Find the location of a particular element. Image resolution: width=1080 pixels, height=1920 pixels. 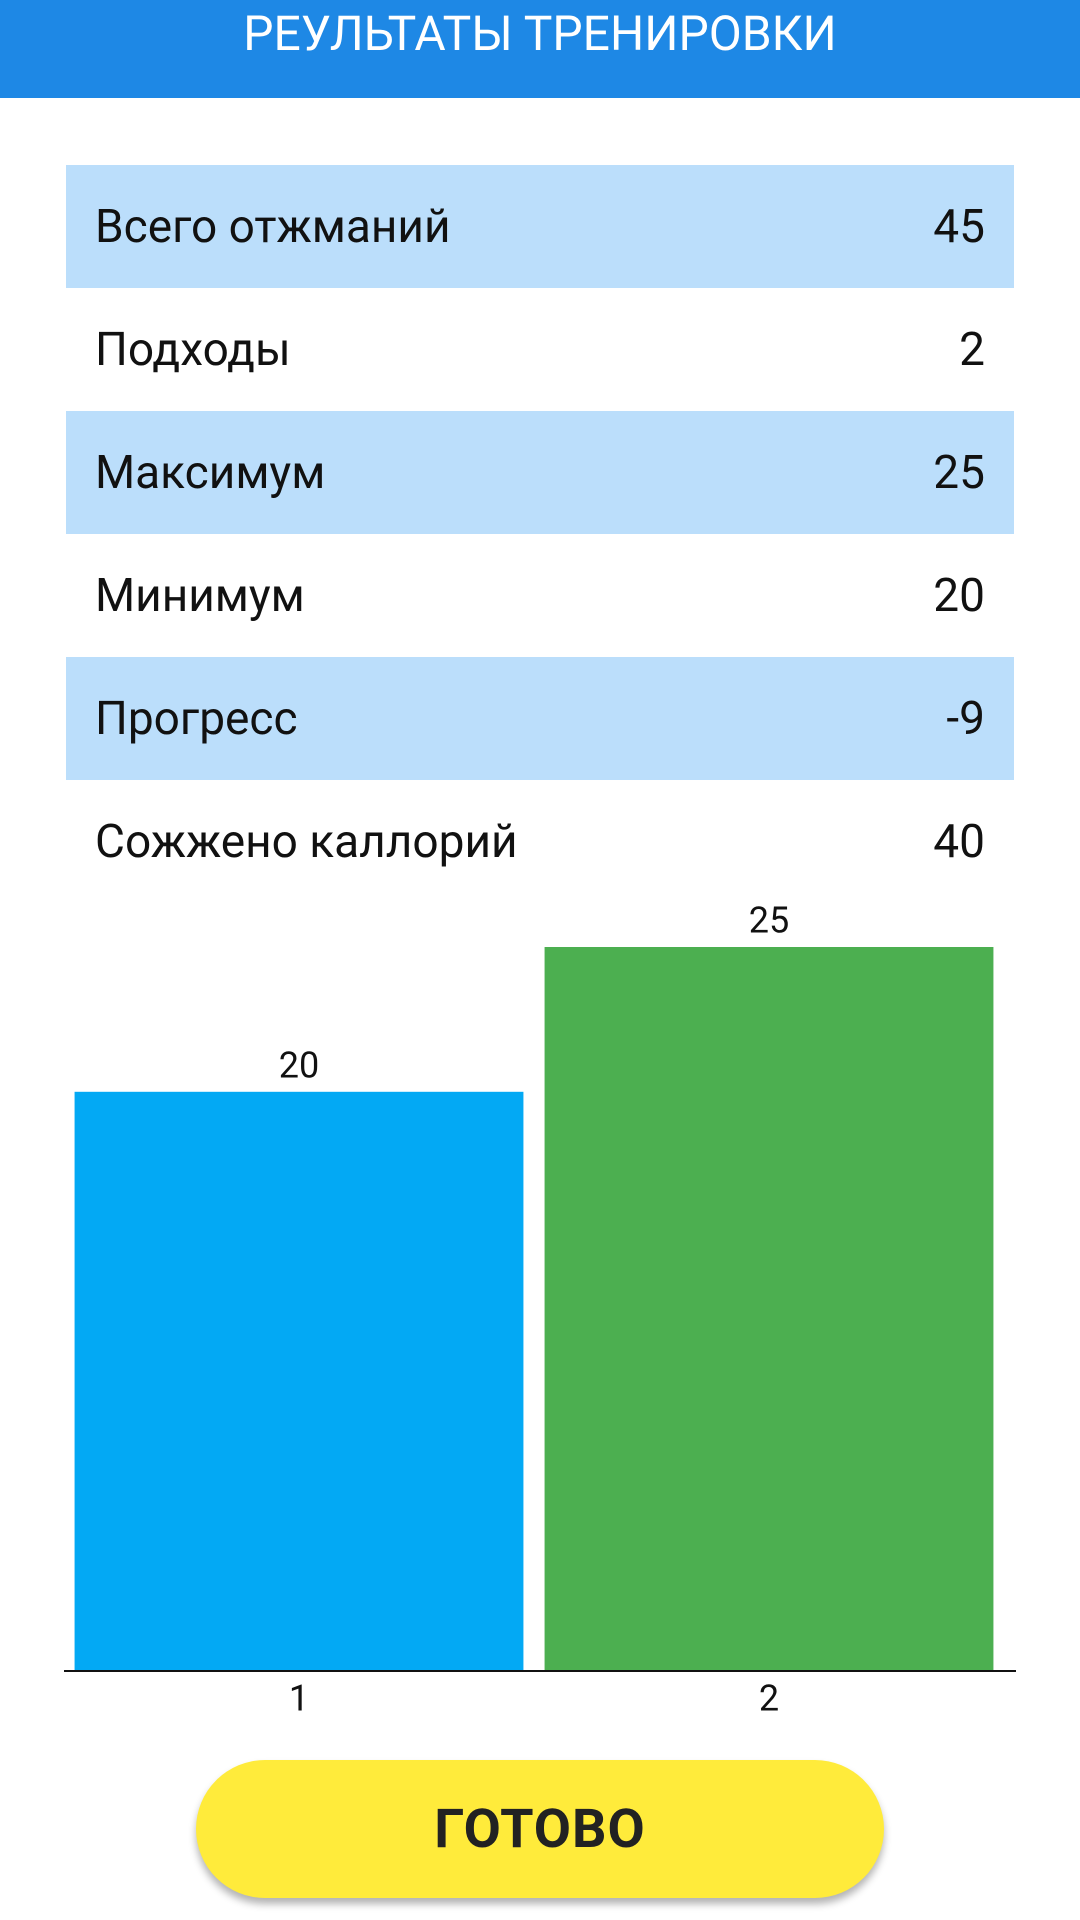

stat-row: Всего отжманий 45 is located at coordinates (540, 226).